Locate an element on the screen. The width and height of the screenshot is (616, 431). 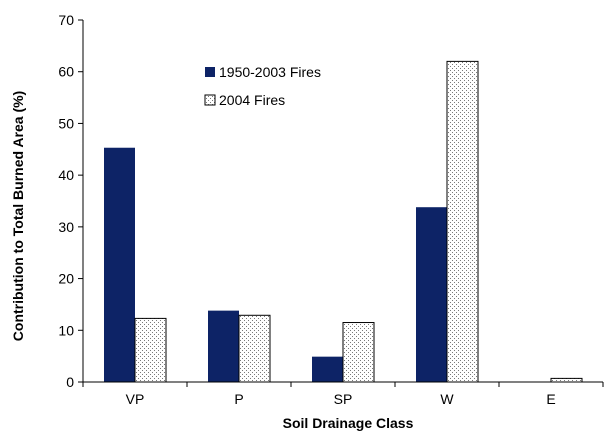
x-axis-title: Soil Drainage Class is located at coordinates (348, 423).